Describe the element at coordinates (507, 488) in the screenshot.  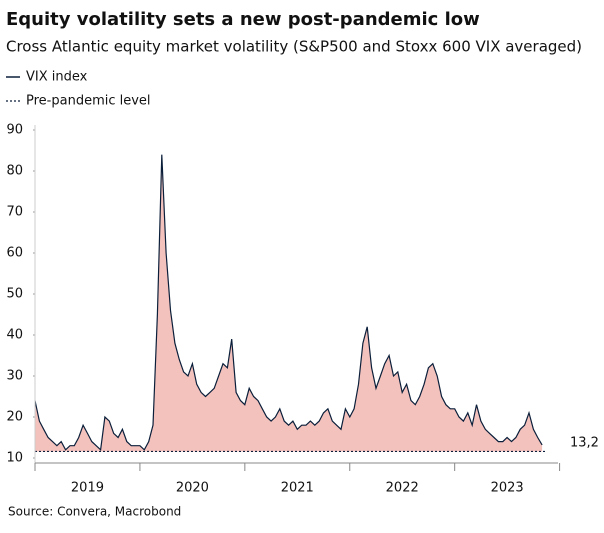
I see `x-tick-label: 2023` at that location.